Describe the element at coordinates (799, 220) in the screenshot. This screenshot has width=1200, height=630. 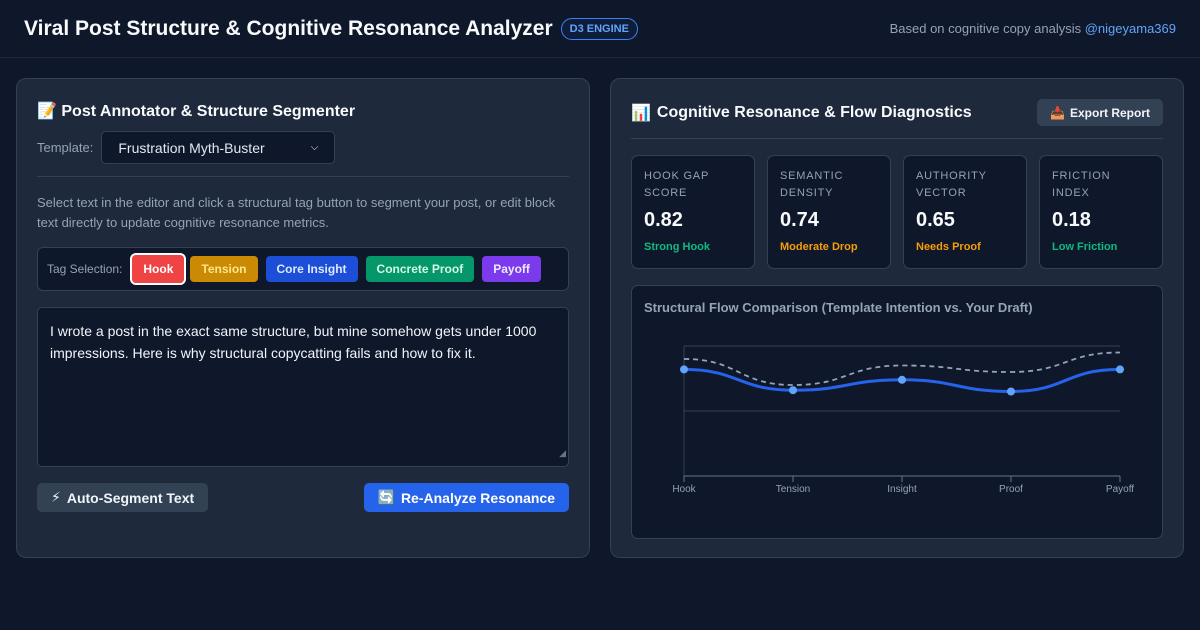
I see `metric-value: 0.74` at that location.